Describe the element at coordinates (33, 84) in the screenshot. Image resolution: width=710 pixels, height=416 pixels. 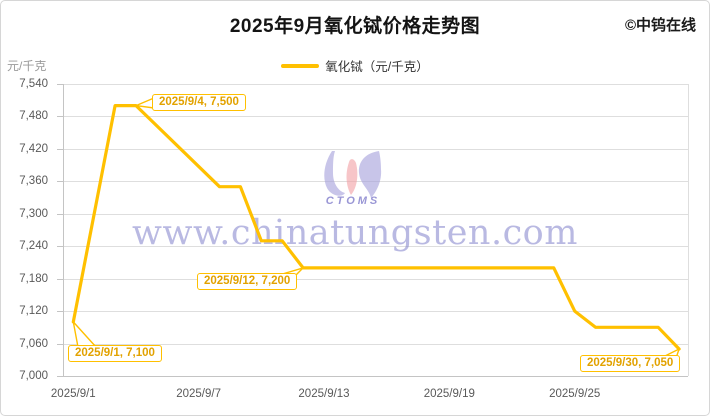
I see `y-axis-tick-label: 7,540` at that location.